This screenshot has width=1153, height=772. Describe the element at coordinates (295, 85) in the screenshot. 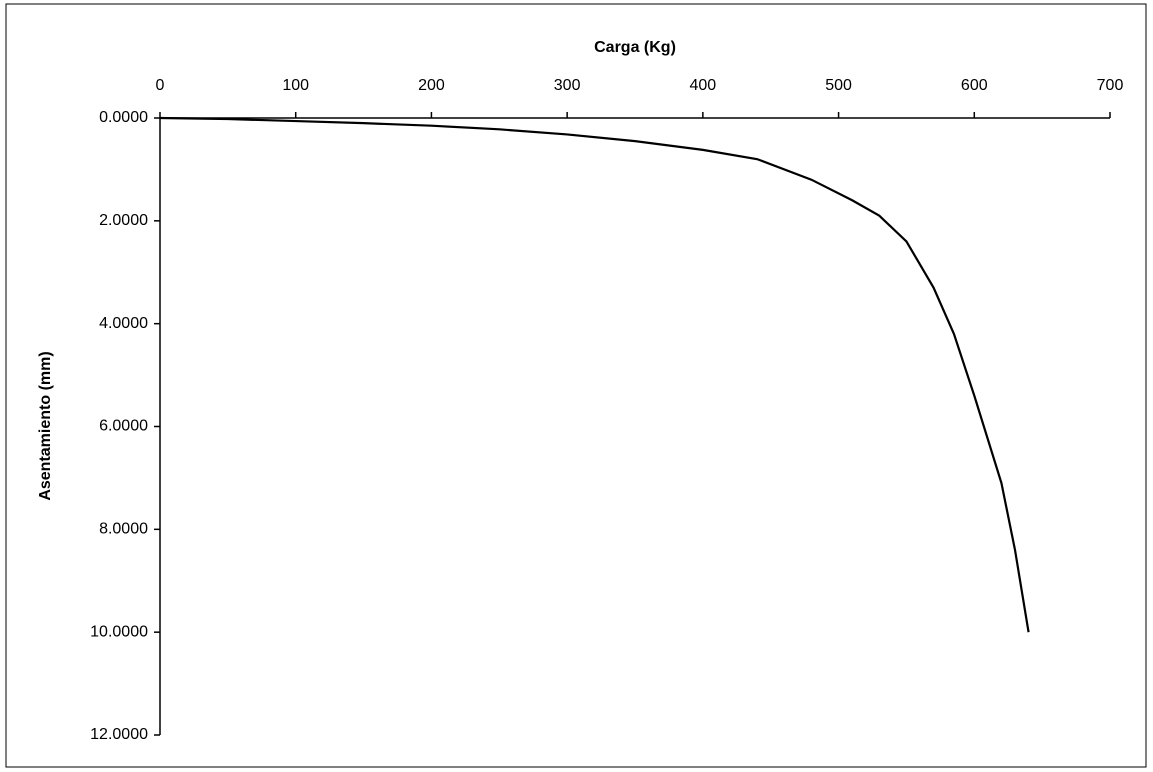

I see `x-tick-label: 100` at that location.